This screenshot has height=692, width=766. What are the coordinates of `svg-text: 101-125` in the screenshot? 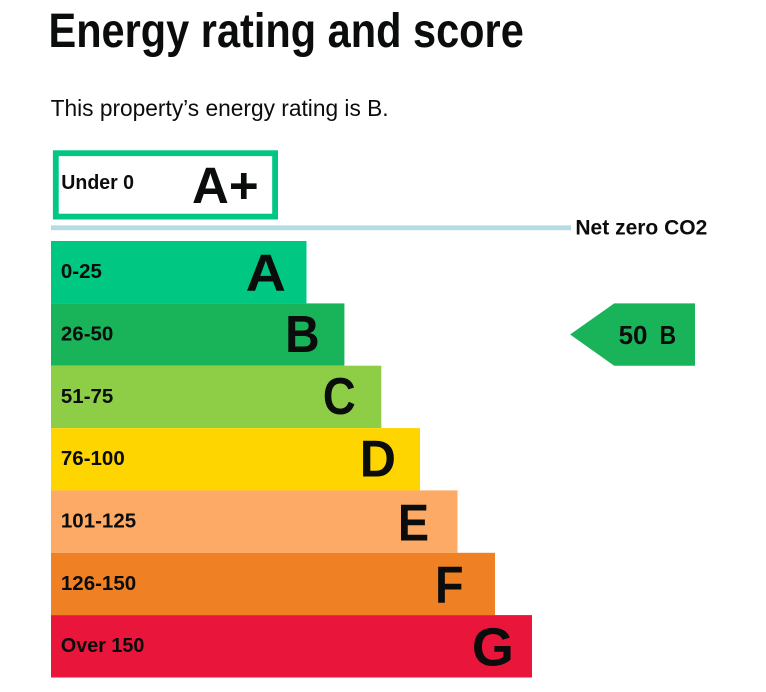 It's located at (98, 521).